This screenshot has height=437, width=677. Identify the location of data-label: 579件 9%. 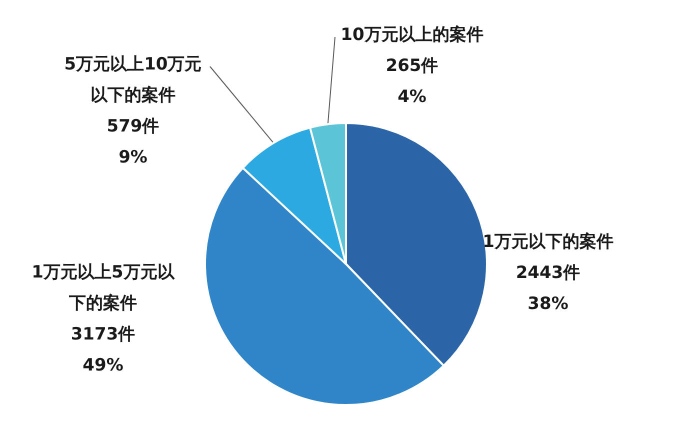
(133, 142).